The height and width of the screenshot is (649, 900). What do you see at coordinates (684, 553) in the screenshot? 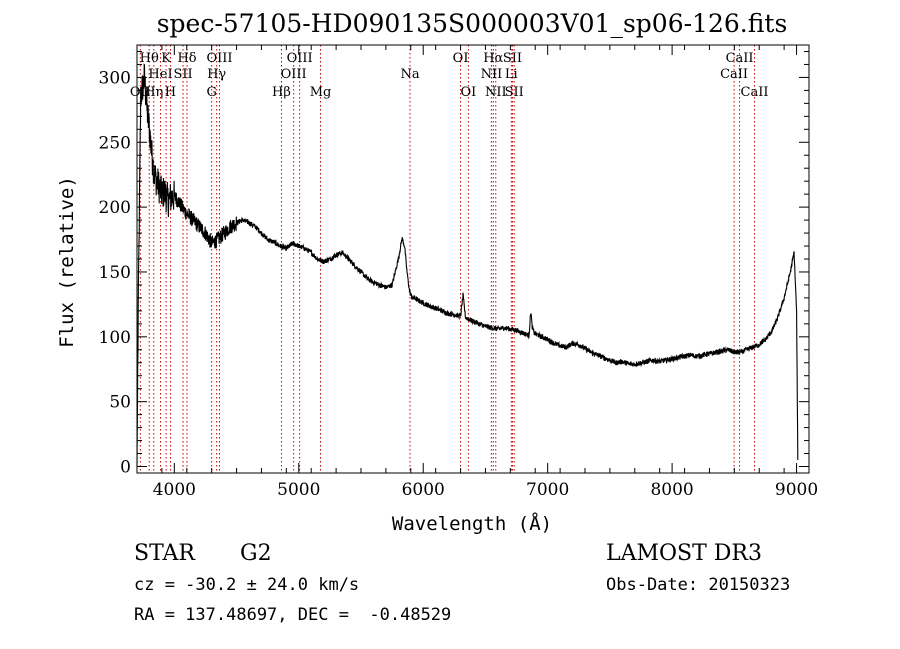
I see `survey-name: LAMOST DR3` at bounding box center [684, 553].